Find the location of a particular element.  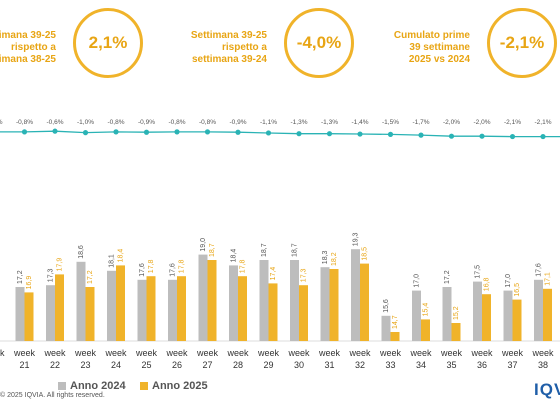

kpi-label-line: 2025 vs 2024 is located at coordinates (439, 59).